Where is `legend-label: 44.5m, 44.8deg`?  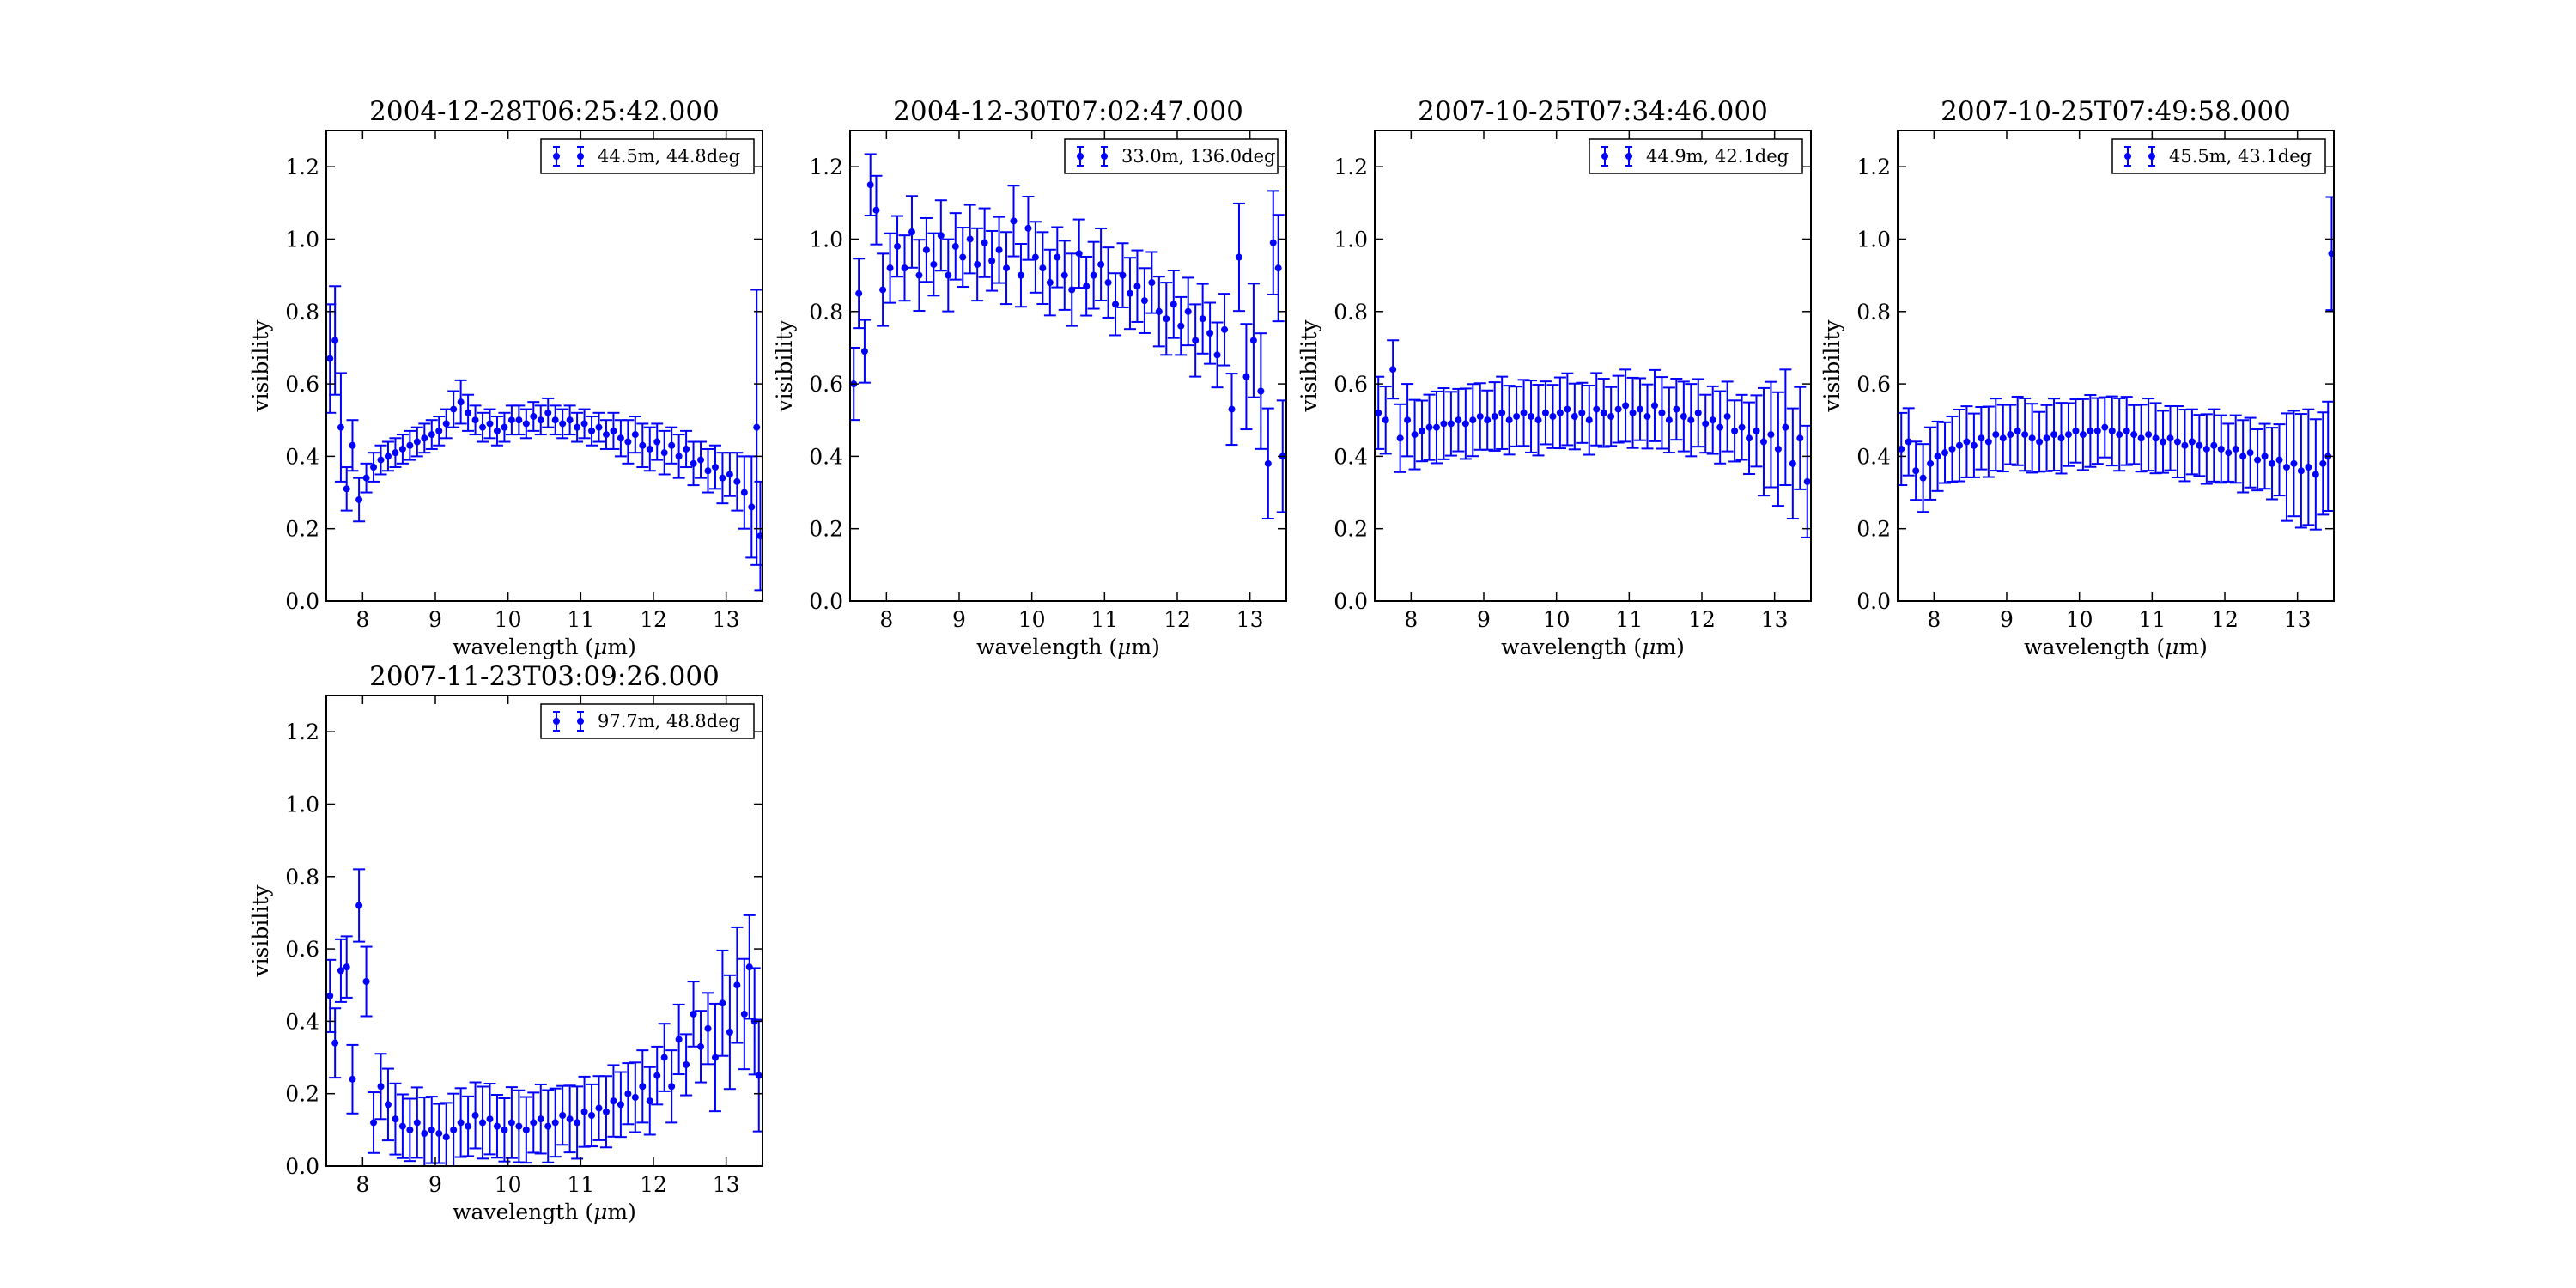 legend-label: 44.5m, 44.8deg is located at coordinates (669, 156).